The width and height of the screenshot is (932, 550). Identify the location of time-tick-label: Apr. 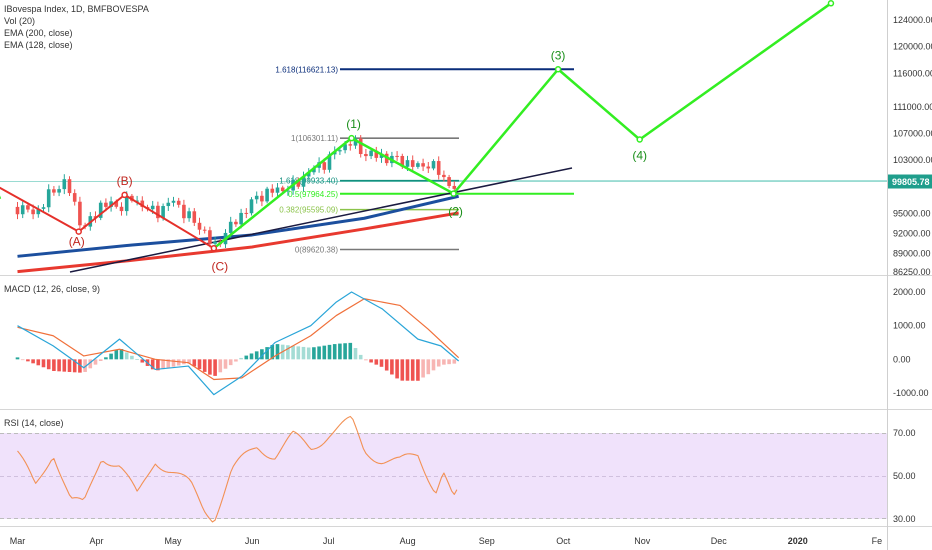
(97, 541).